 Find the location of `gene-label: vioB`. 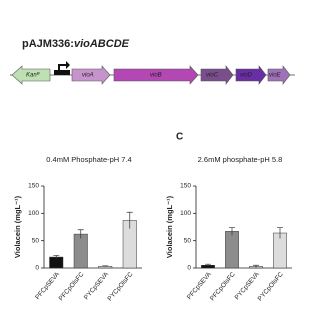

gene-label: vioB is located at coordinates (156, 76).